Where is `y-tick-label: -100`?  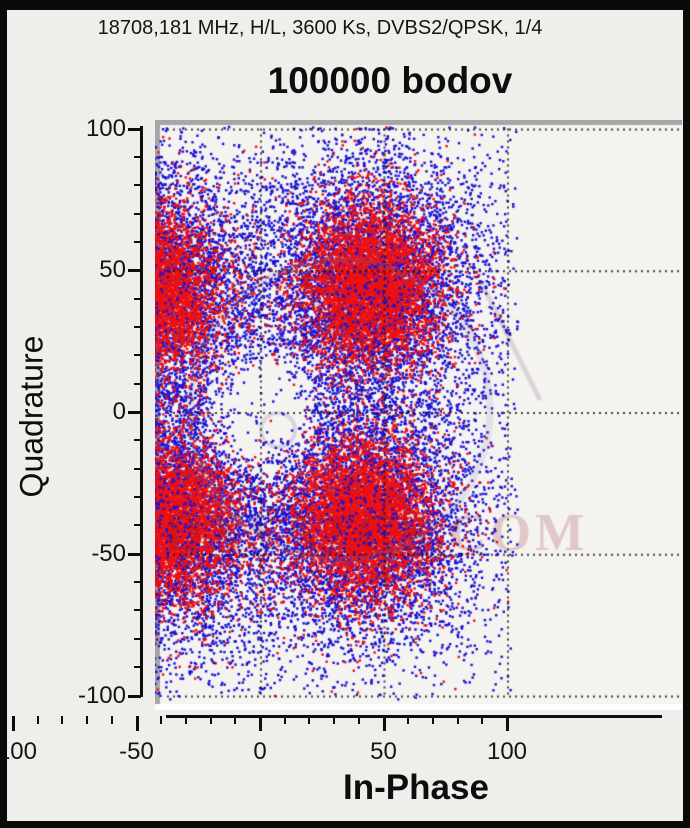 y-tick-label: -100 is located at coordinates (101, 695).